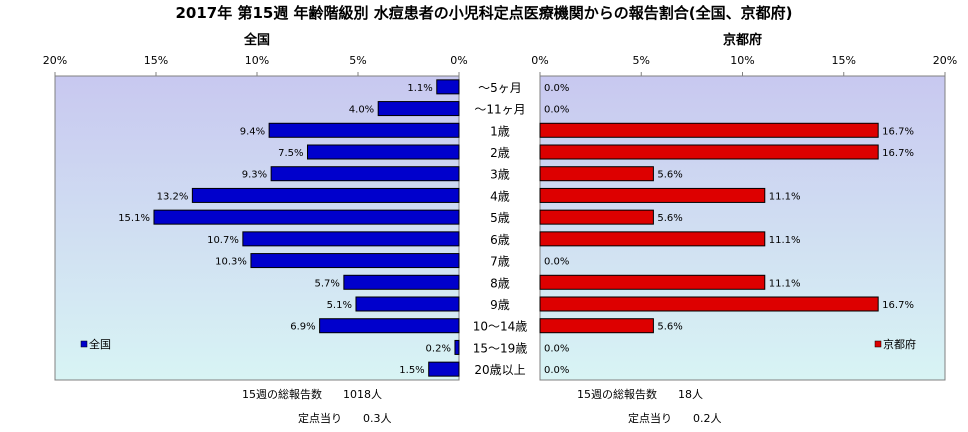  What do you see at coordinates (707, 418) in the screenshot?
I see `kyoto-per-value: 0.2人` at bounding box center [707, 418].